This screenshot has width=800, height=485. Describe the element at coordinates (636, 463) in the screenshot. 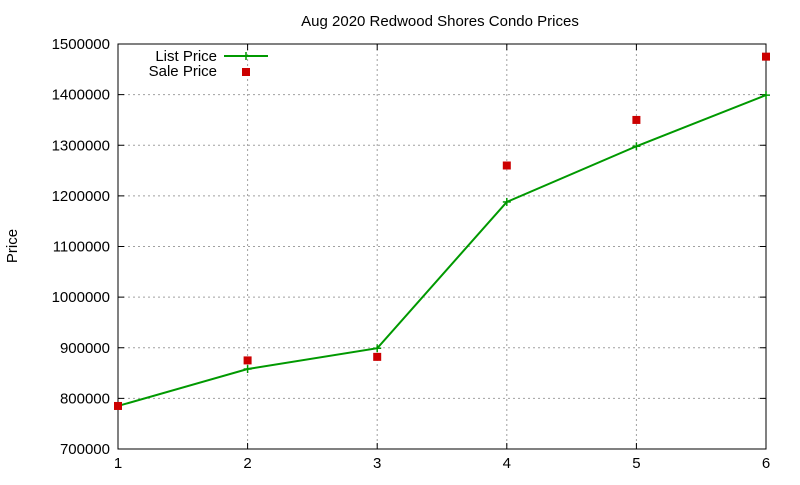

I see `x-tick-label: 5` at that location.